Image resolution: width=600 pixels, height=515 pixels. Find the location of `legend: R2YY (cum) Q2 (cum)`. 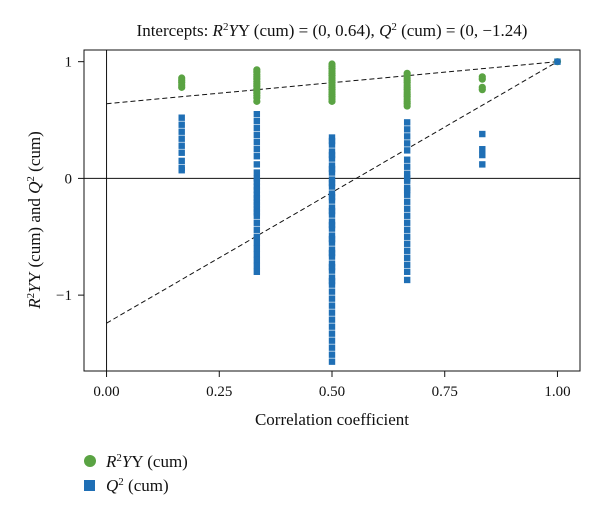

legend: R2YY (cum) Q2 (cum) is located at coordinates (136, 473).